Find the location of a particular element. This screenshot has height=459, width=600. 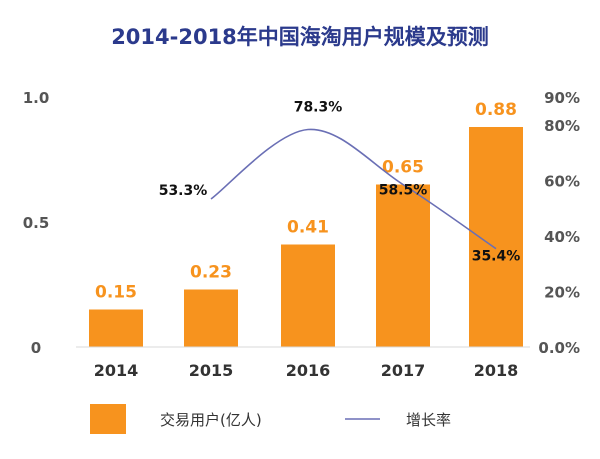

legend: 交易用户(亿人) 增长率 is located at coordinates (270, 419).